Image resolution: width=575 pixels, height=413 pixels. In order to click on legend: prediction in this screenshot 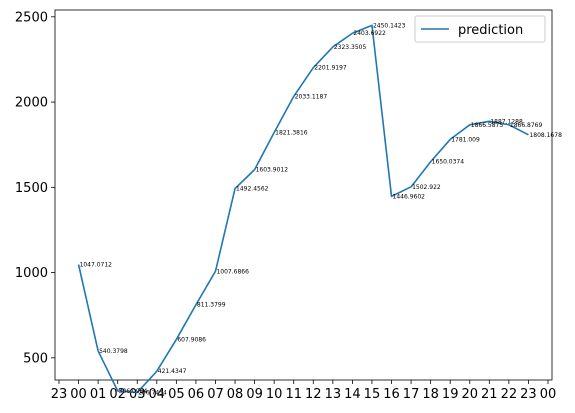, I will do `click(480, 29)`.